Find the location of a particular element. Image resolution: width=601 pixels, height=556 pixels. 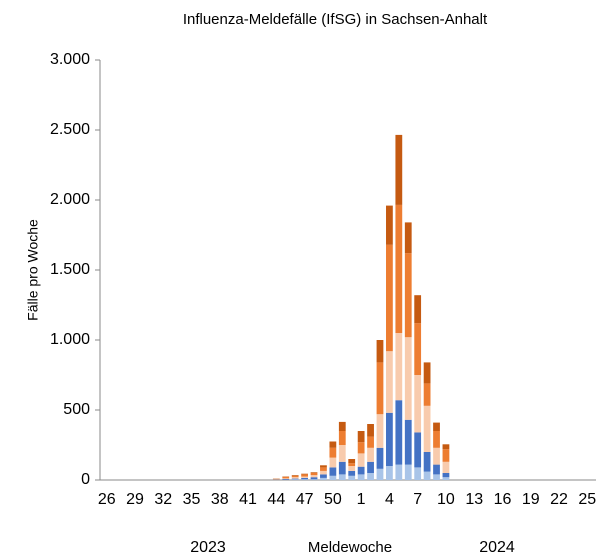

y-tick-label: 0 is located at coordinates (85, 479).